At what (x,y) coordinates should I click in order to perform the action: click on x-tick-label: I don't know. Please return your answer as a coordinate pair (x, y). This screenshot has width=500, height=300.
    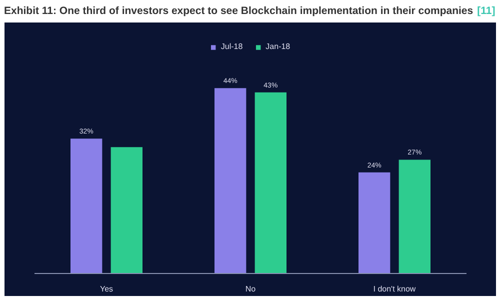
    Looking at the image, I should click on (394, 289).